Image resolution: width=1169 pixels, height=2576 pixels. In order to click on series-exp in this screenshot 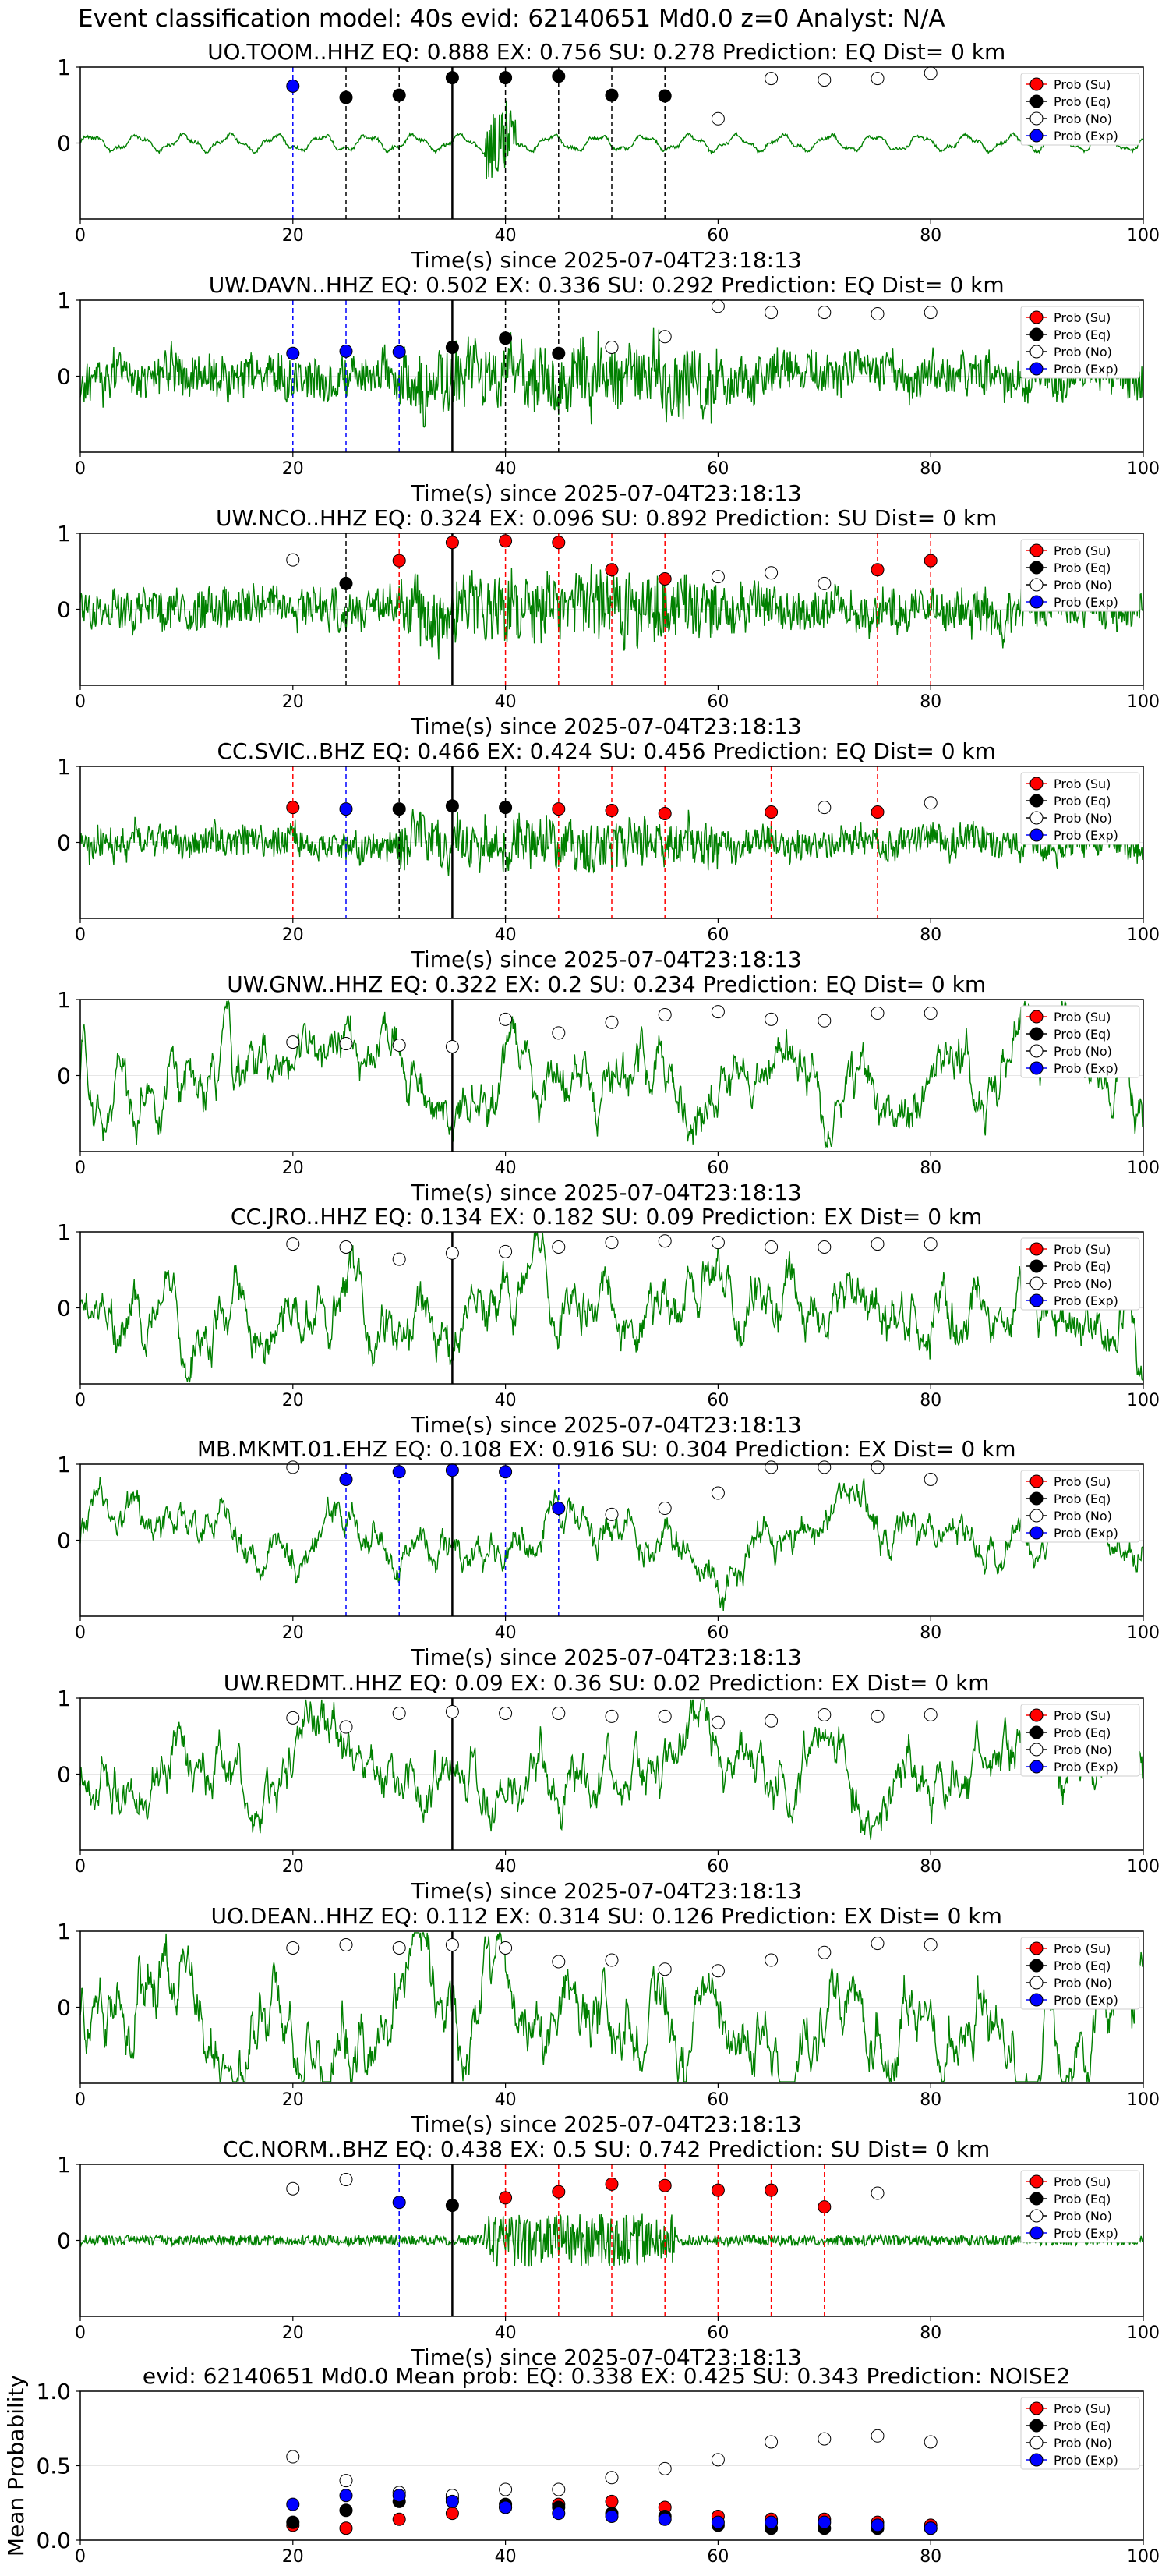, I will do `click(612, 2512)`.